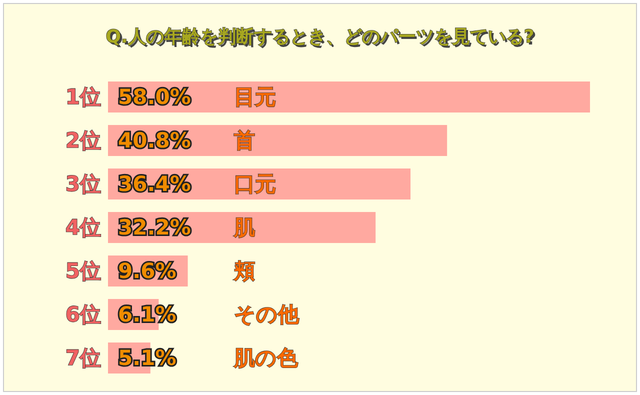  I want to click on text: 5位, so click(83, 271).